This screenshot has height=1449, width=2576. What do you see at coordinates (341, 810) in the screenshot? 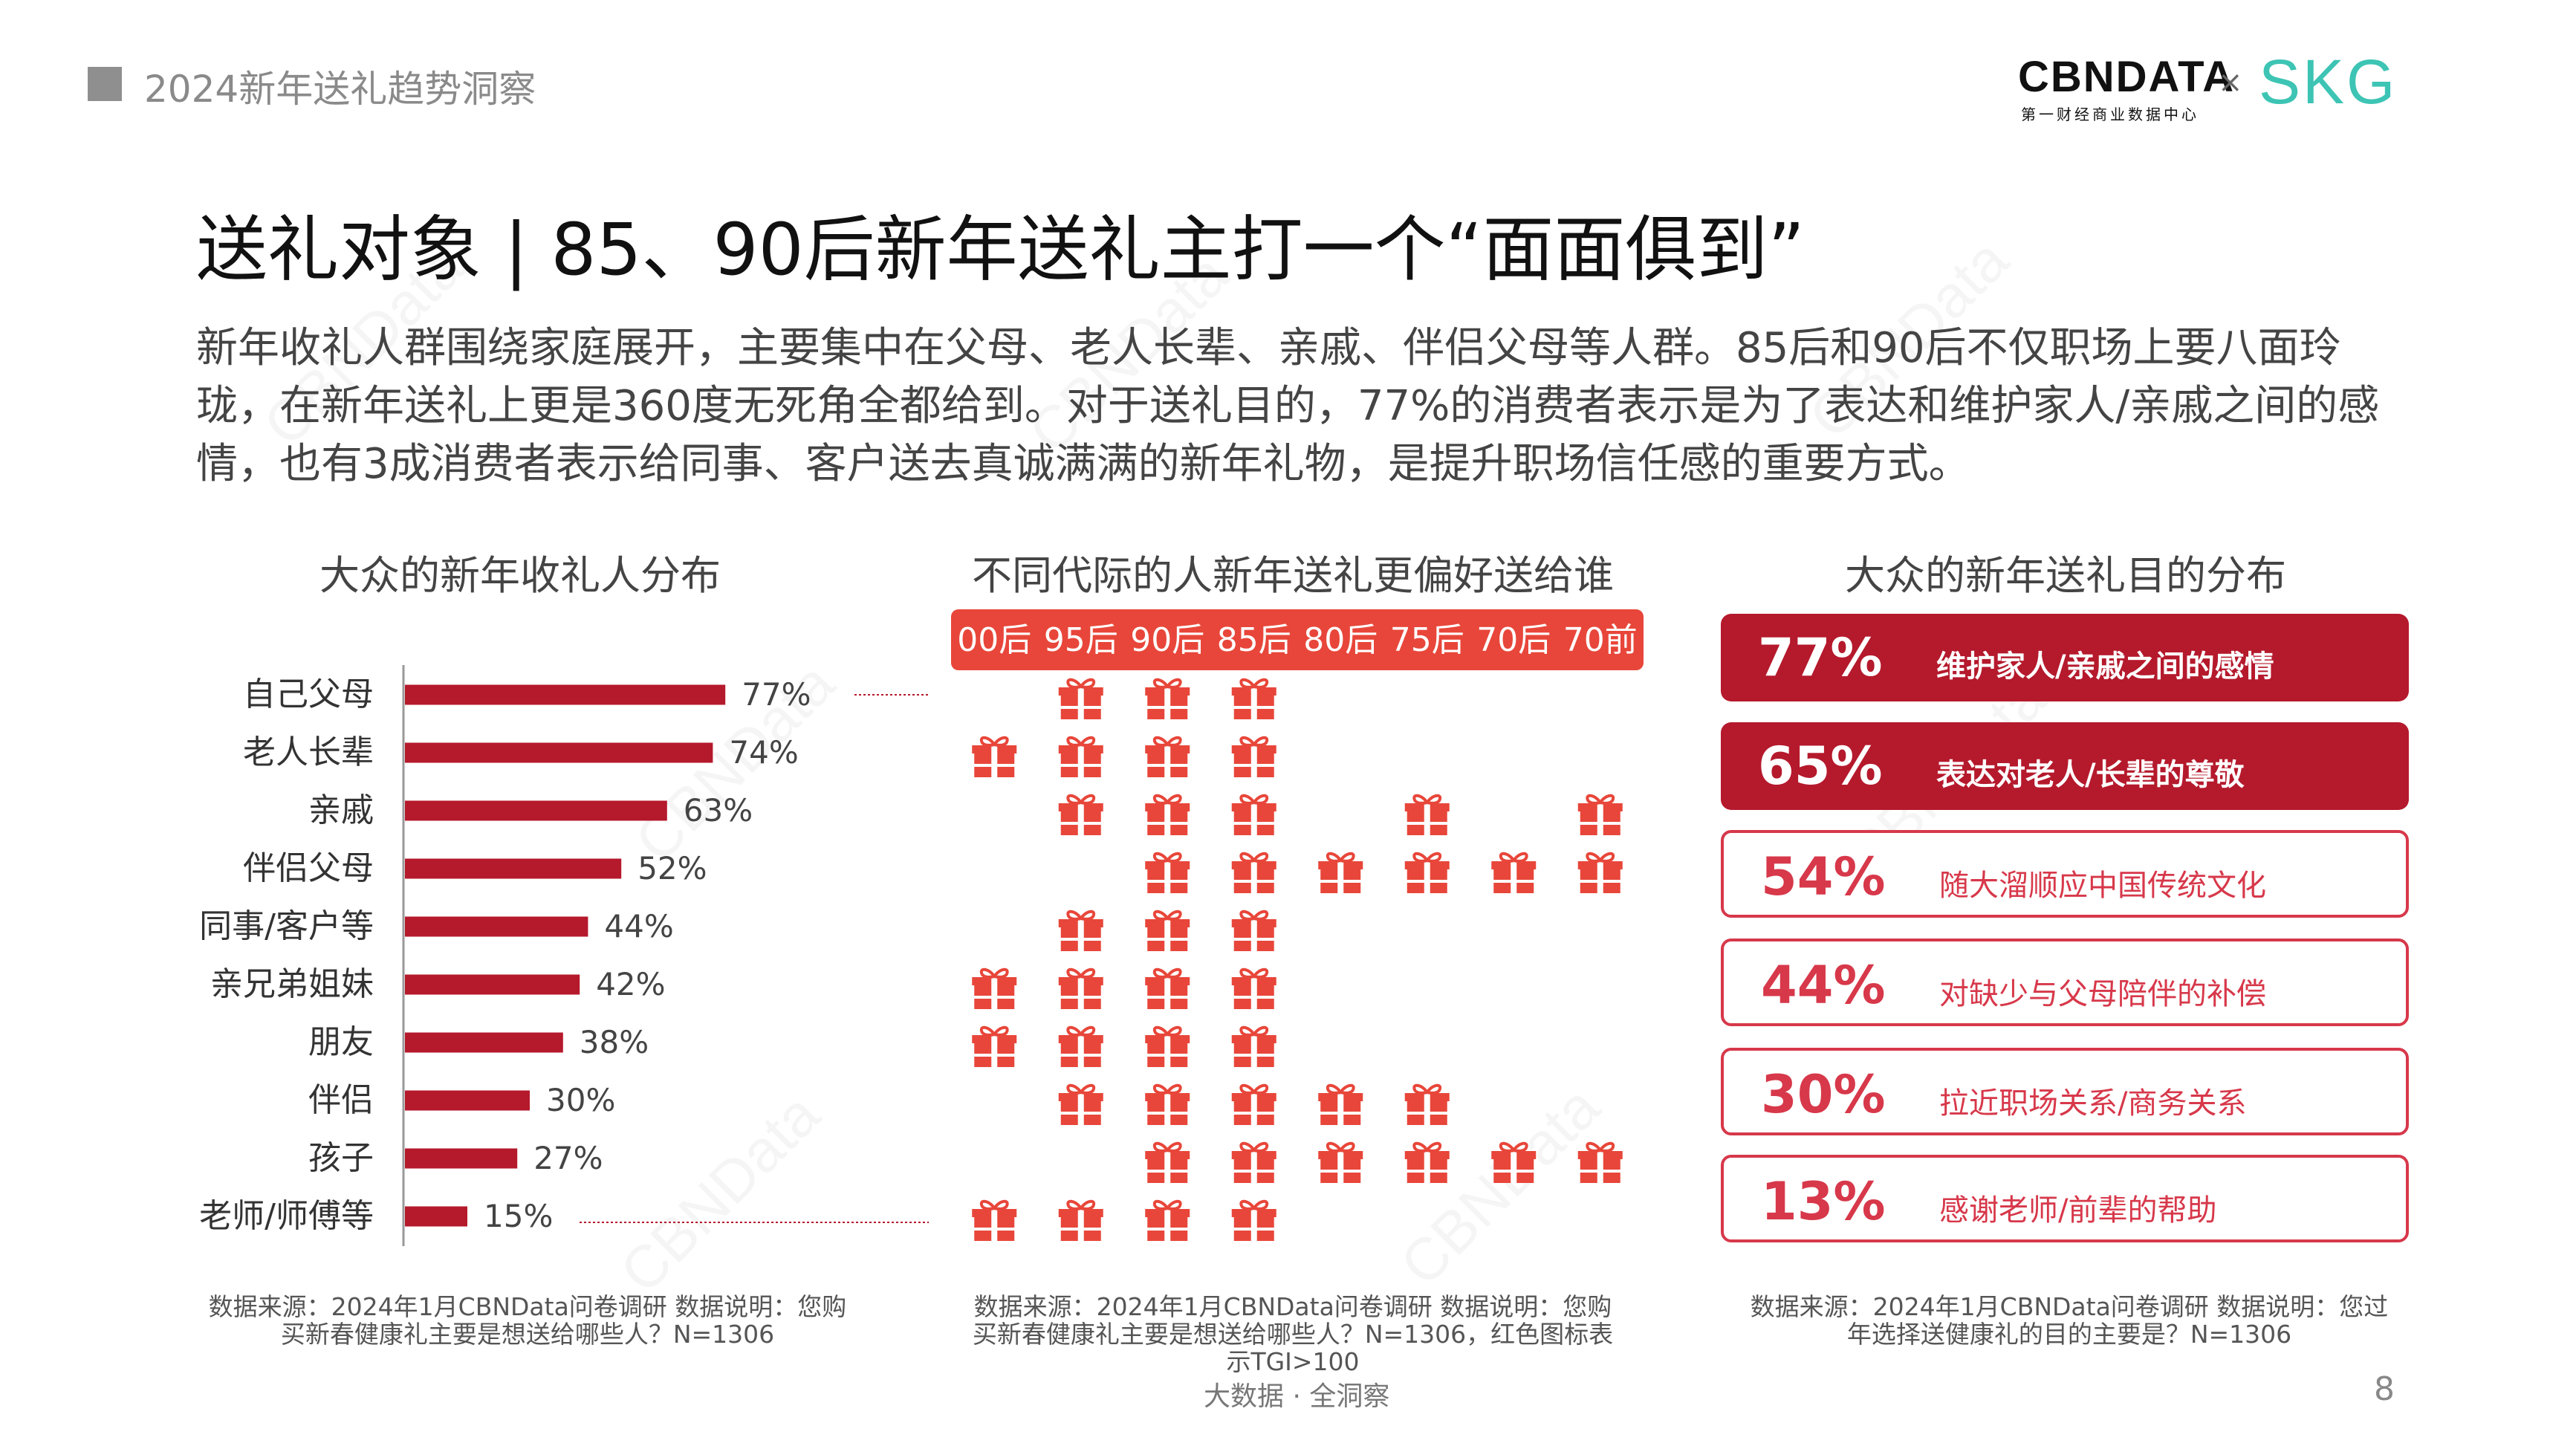
I see `bar-category-label: 亲戚` at bounding box center [341, 810].